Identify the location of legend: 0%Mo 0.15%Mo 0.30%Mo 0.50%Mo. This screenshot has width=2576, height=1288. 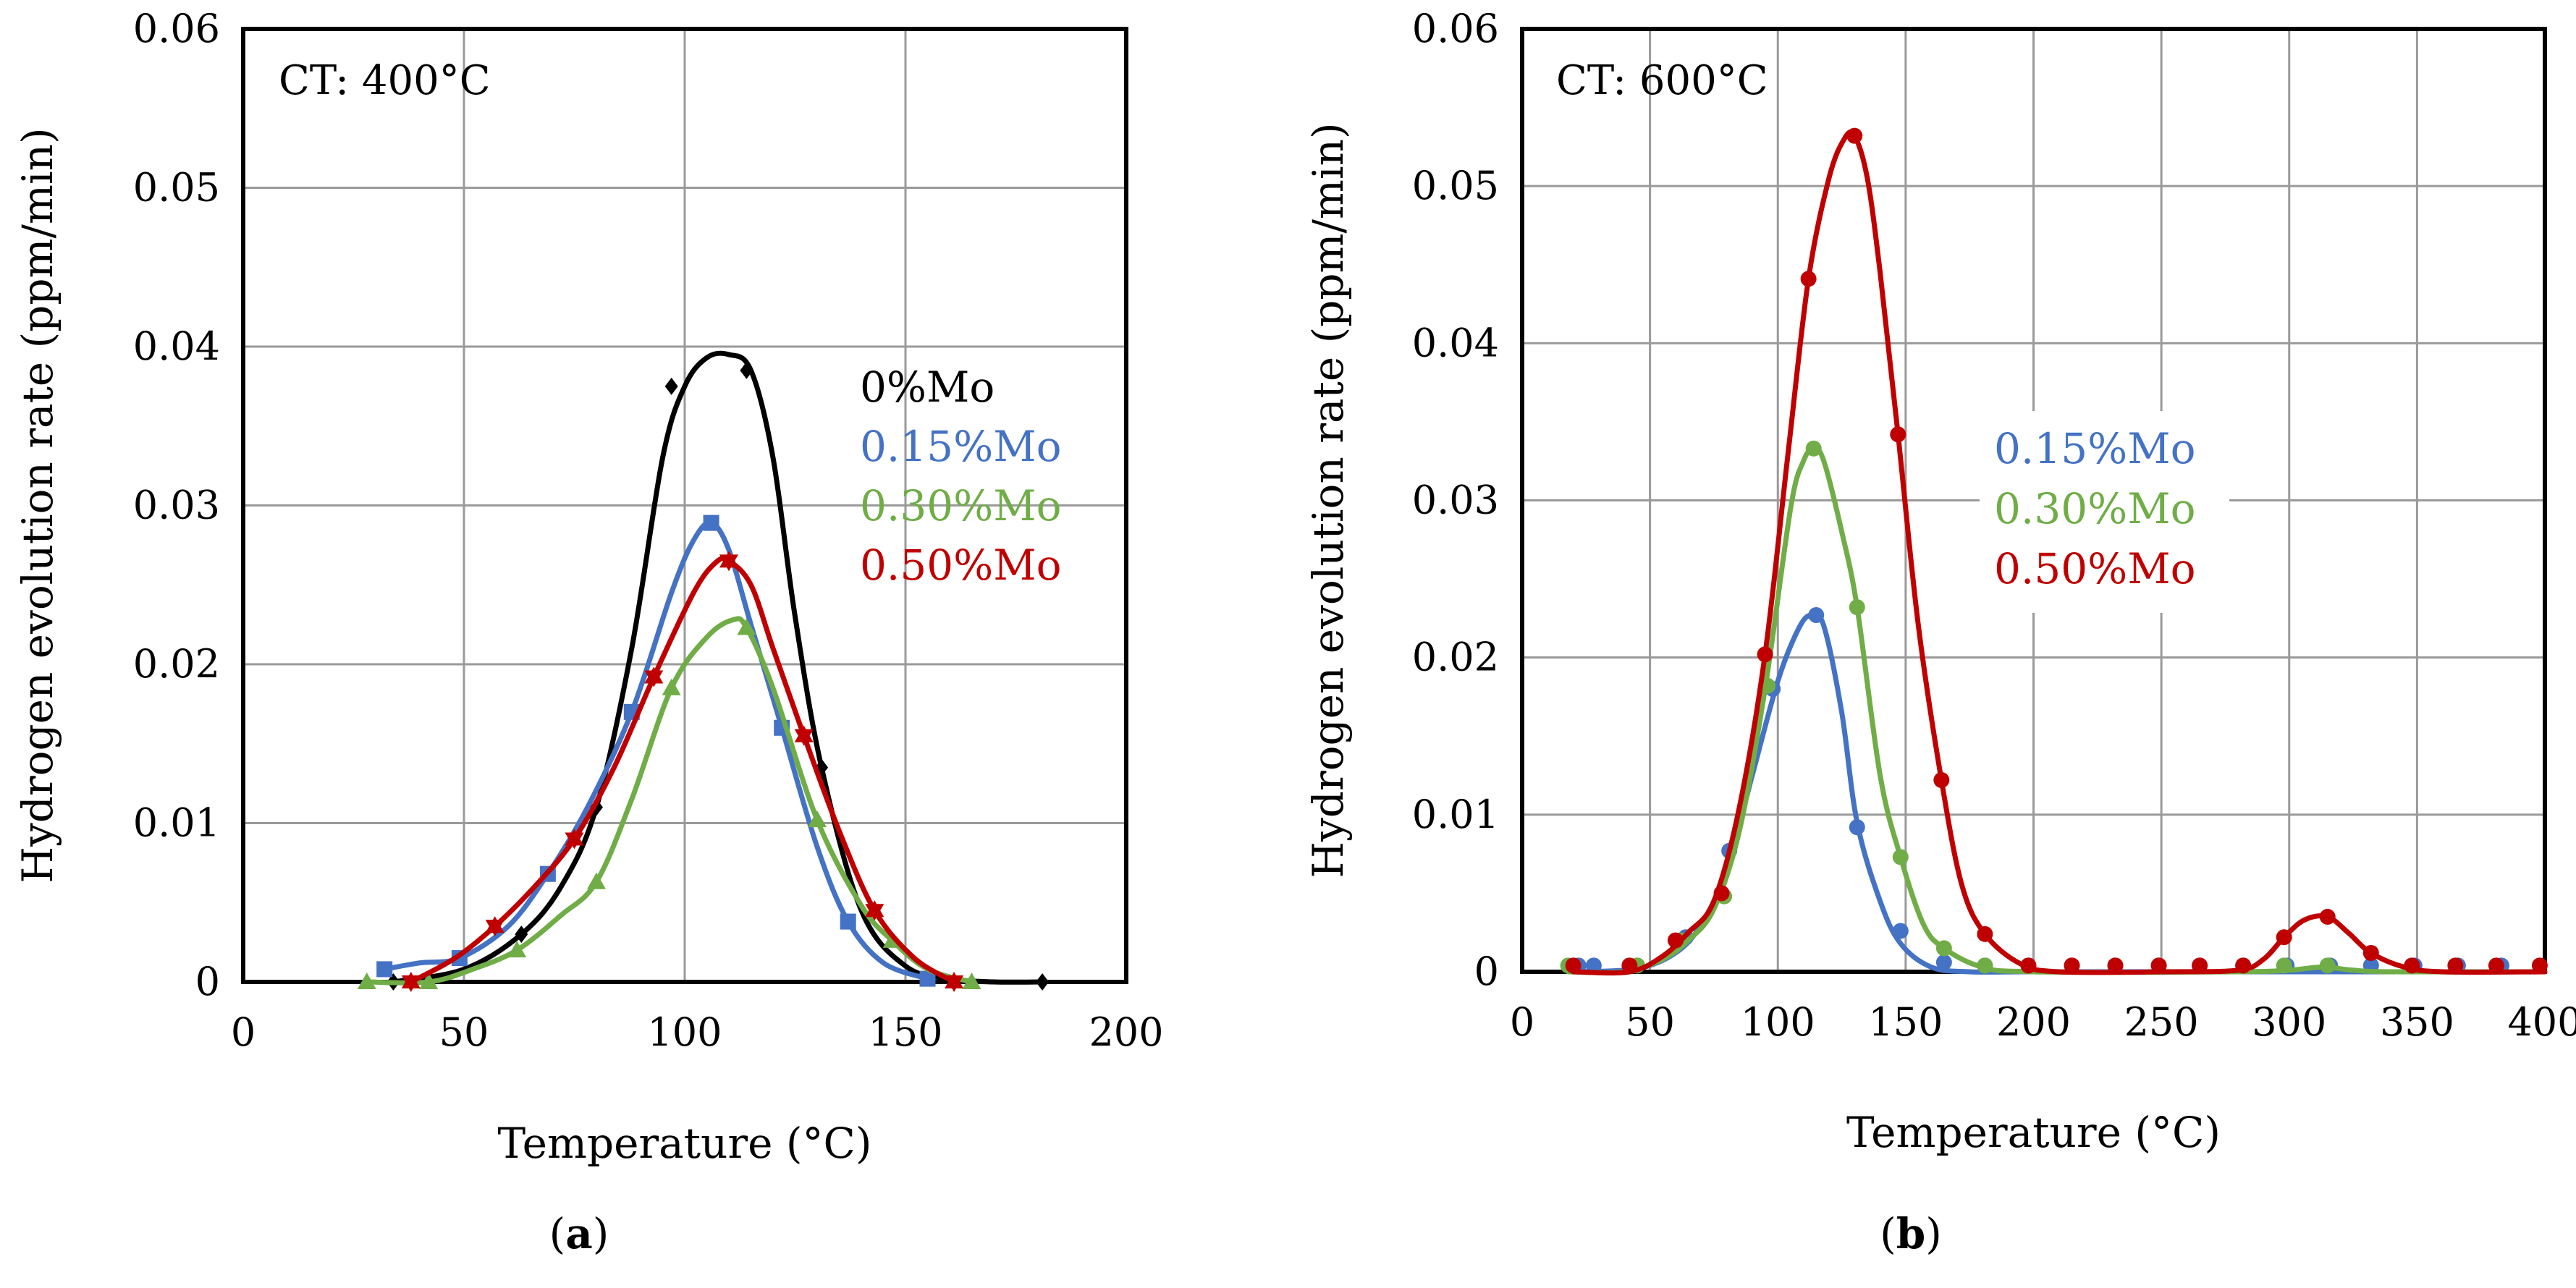
(961, 476).